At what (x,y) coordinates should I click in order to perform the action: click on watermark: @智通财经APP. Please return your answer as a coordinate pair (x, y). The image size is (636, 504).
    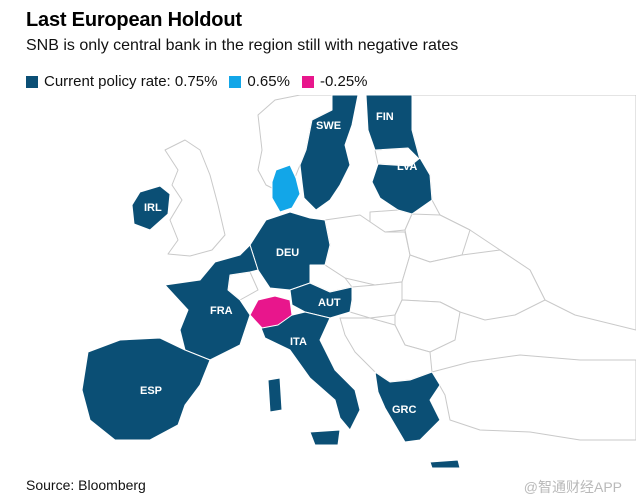
    Looking at the image, I should click on (572, 487).